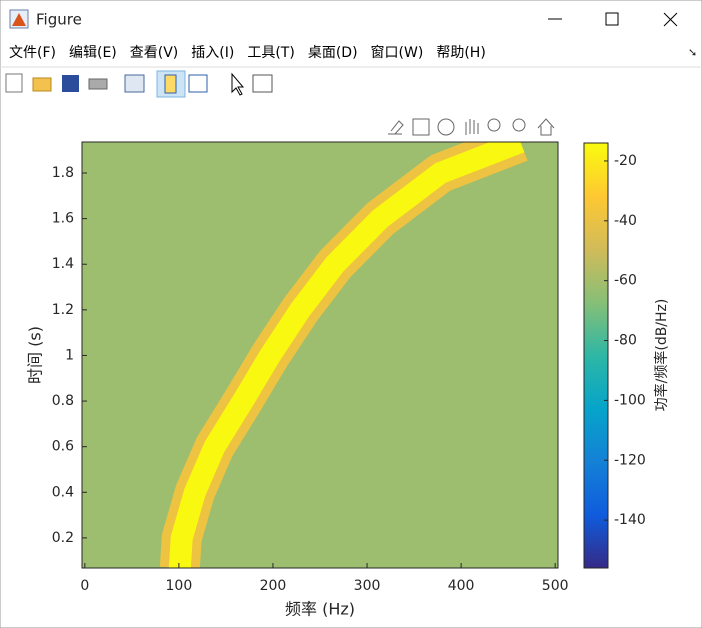 This screenshot has height=628, width=702. I want to click on y-tick-label: 0.4, so click(63, 492).